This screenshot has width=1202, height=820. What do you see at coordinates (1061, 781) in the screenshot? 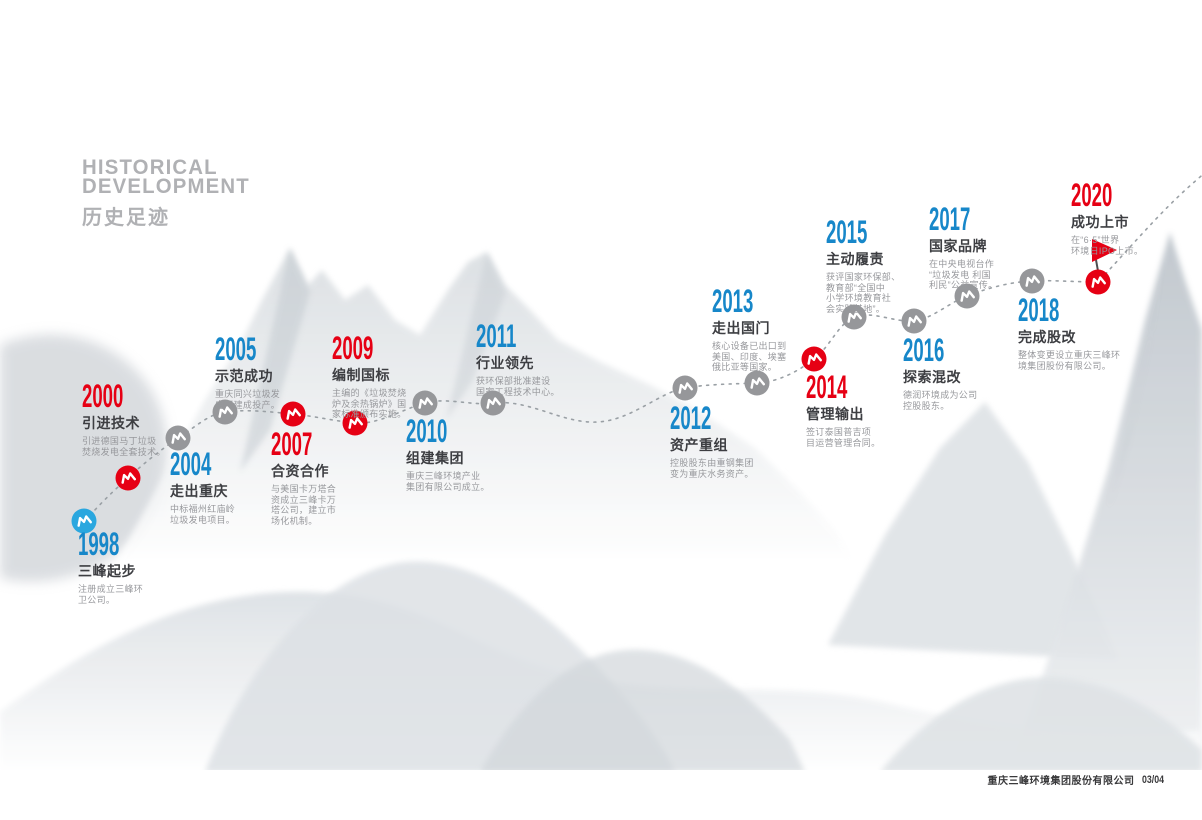
I see `footer-company-name: 重庆三峰环境集团股份有限公司` at bounding box center [1061, 781].